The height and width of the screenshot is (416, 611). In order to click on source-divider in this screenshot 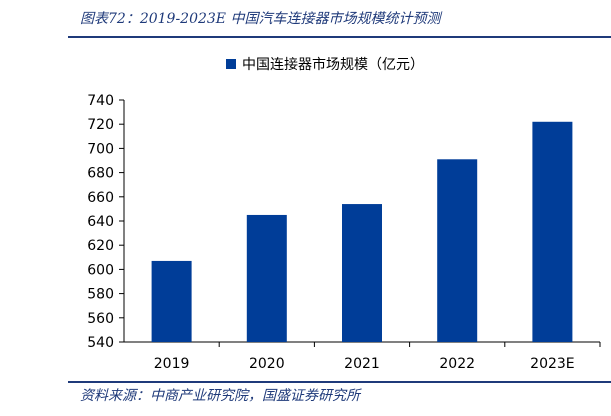, I will do `click(339, 382)`.